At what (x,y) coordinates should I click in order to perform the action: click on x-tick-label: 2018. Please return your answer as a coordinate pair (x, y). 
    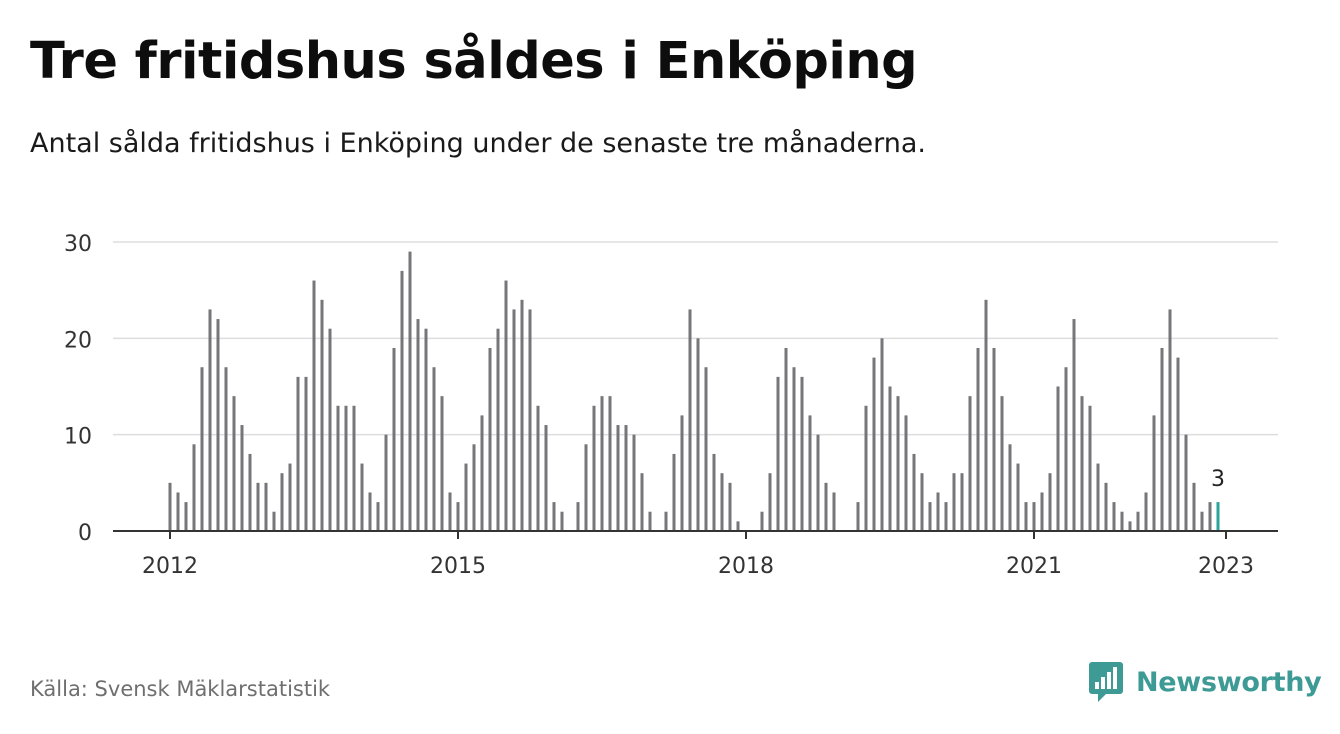
    Looking at the image, I should click on (746, 566).